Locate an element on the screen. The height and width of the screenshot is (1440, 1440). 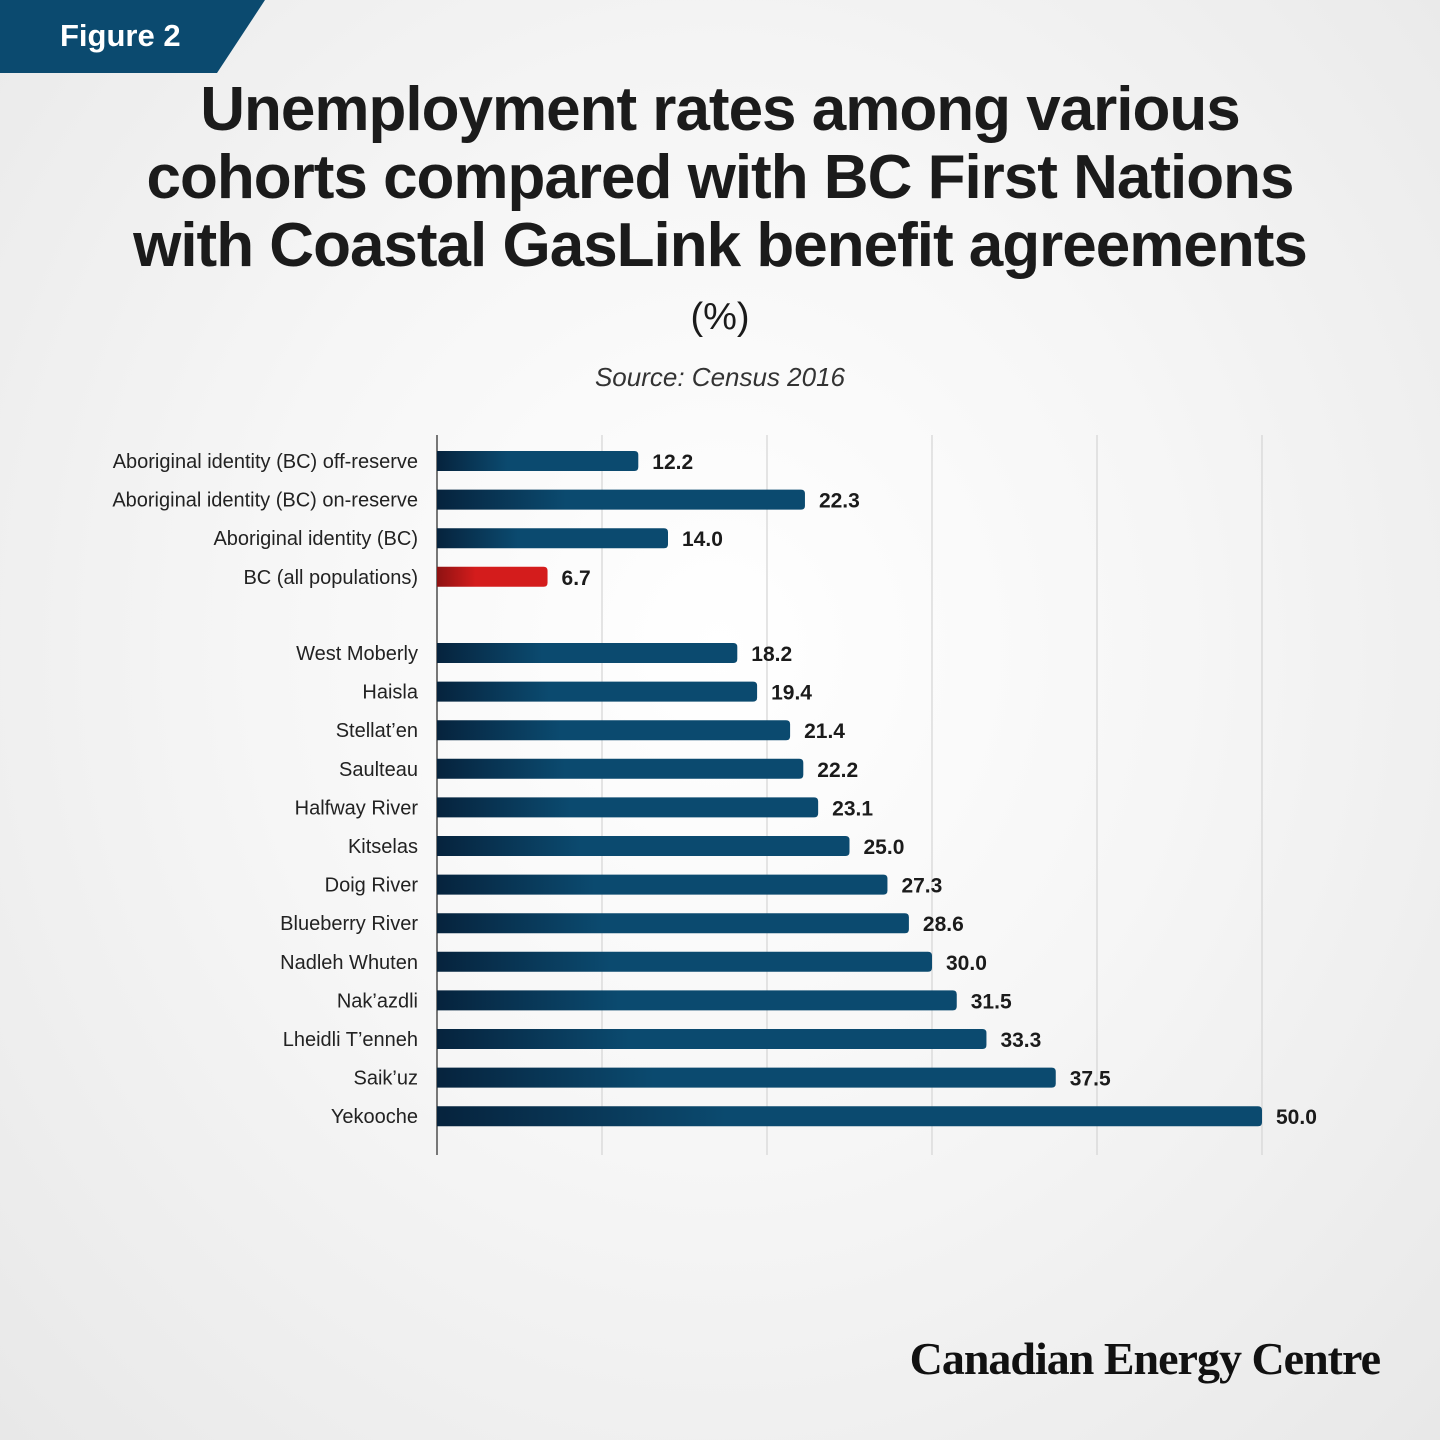
data-label: 27.3 is located at coordinates (921, 886).